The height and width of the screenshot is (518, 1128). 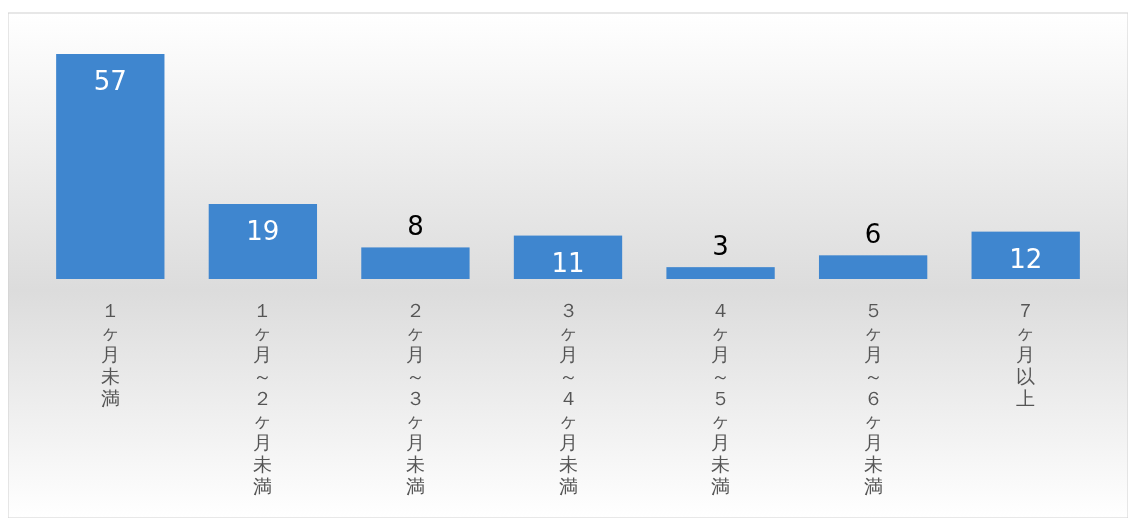 What do you see at coordinates (110, 354) in the screenshot?
I see `x-tick-label: １ヶ月未満` at bounding box center [110, 354].